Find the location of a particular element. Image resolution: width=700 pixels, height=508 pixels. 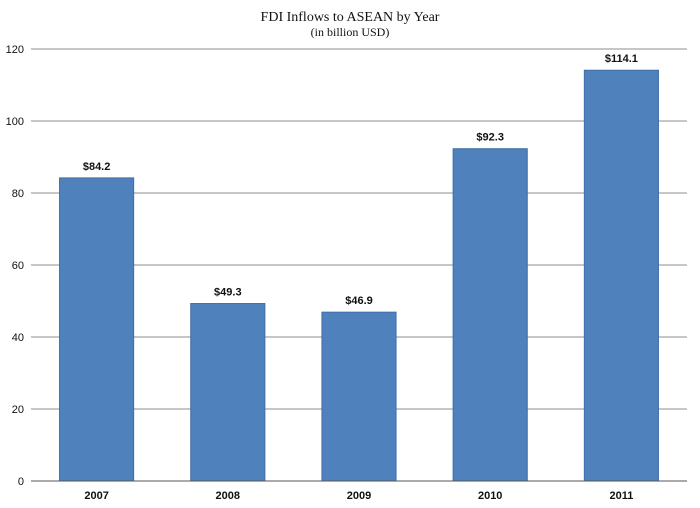

bar-value-label: $49.3 is located at coordinates (228, 293).